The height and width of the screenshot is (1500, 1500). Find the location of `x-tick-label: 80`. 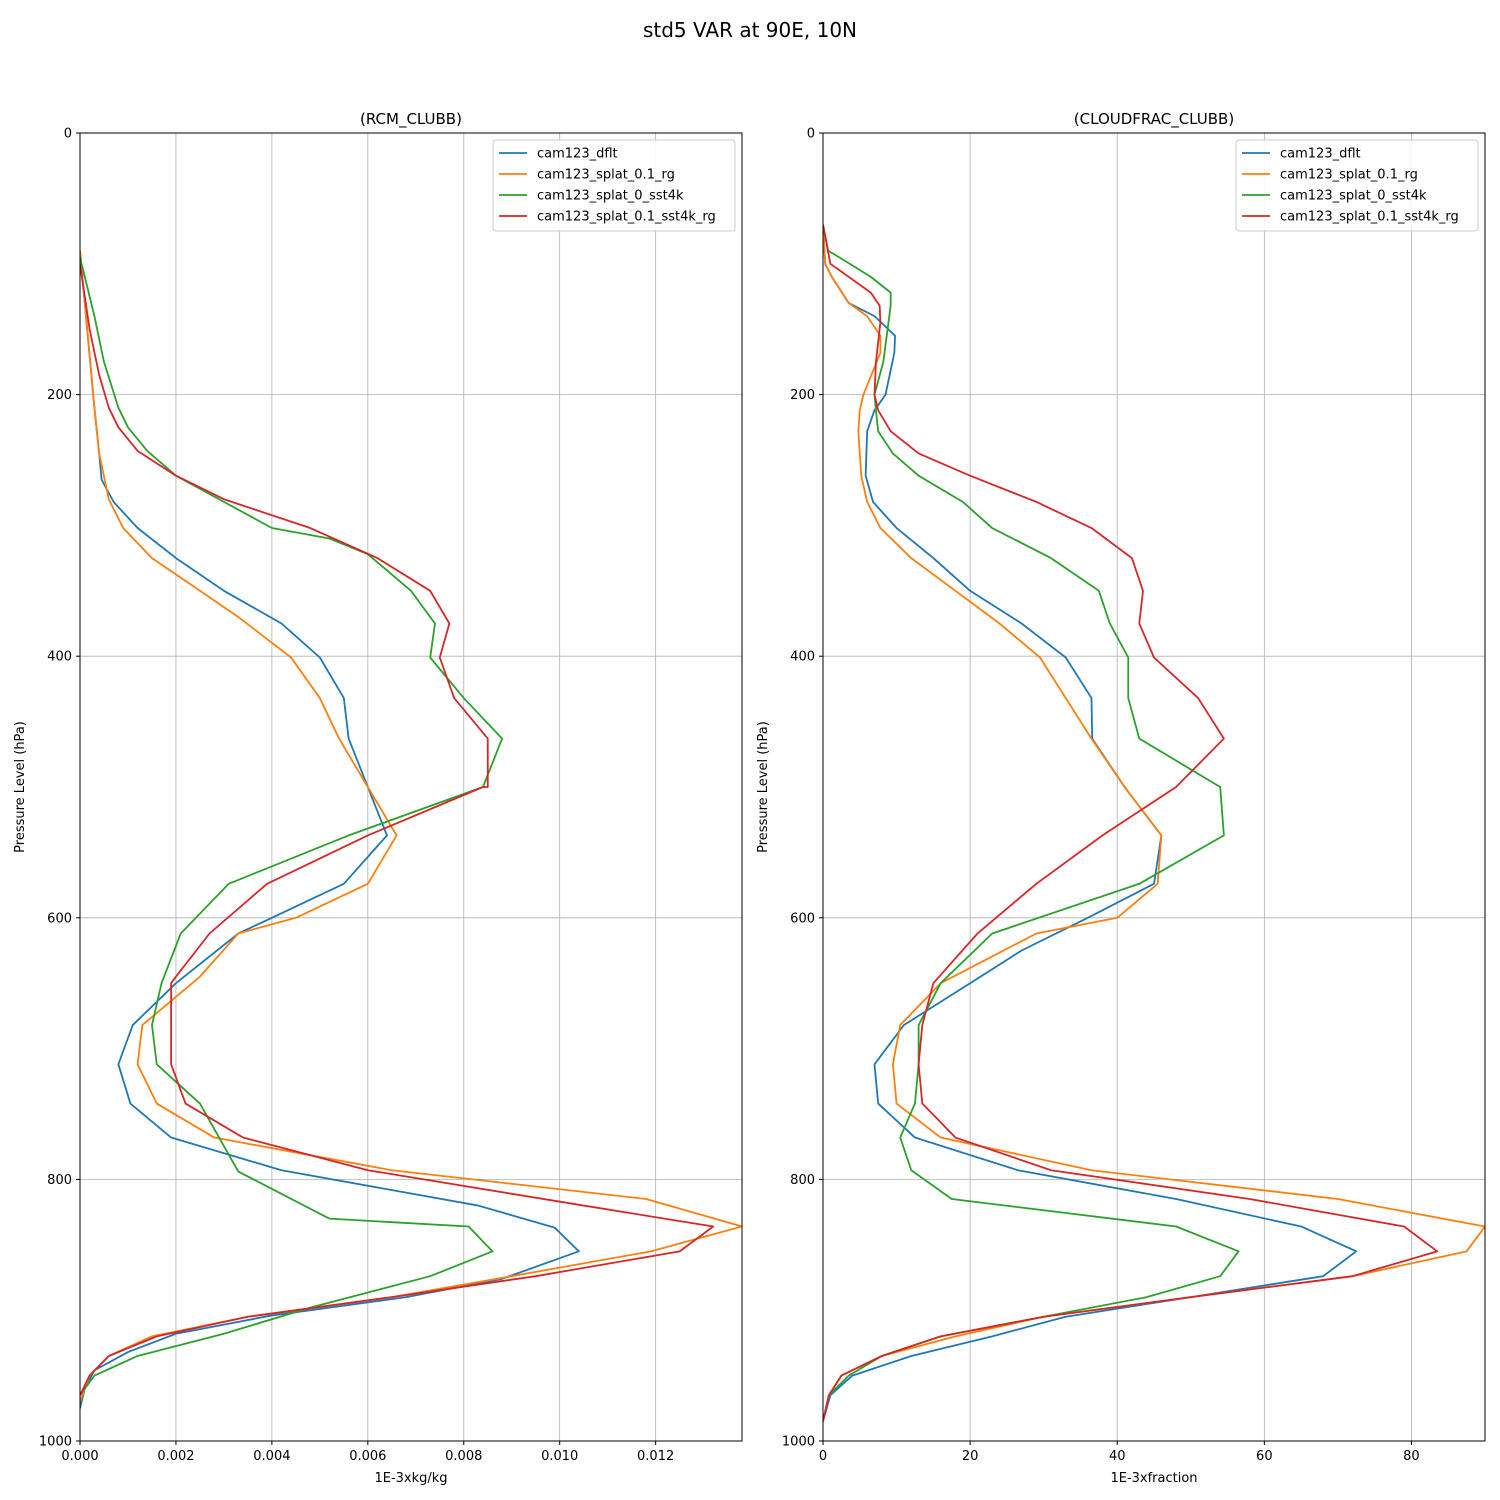

x-tick-label: 80 is located at coordinates (1411, 1456).